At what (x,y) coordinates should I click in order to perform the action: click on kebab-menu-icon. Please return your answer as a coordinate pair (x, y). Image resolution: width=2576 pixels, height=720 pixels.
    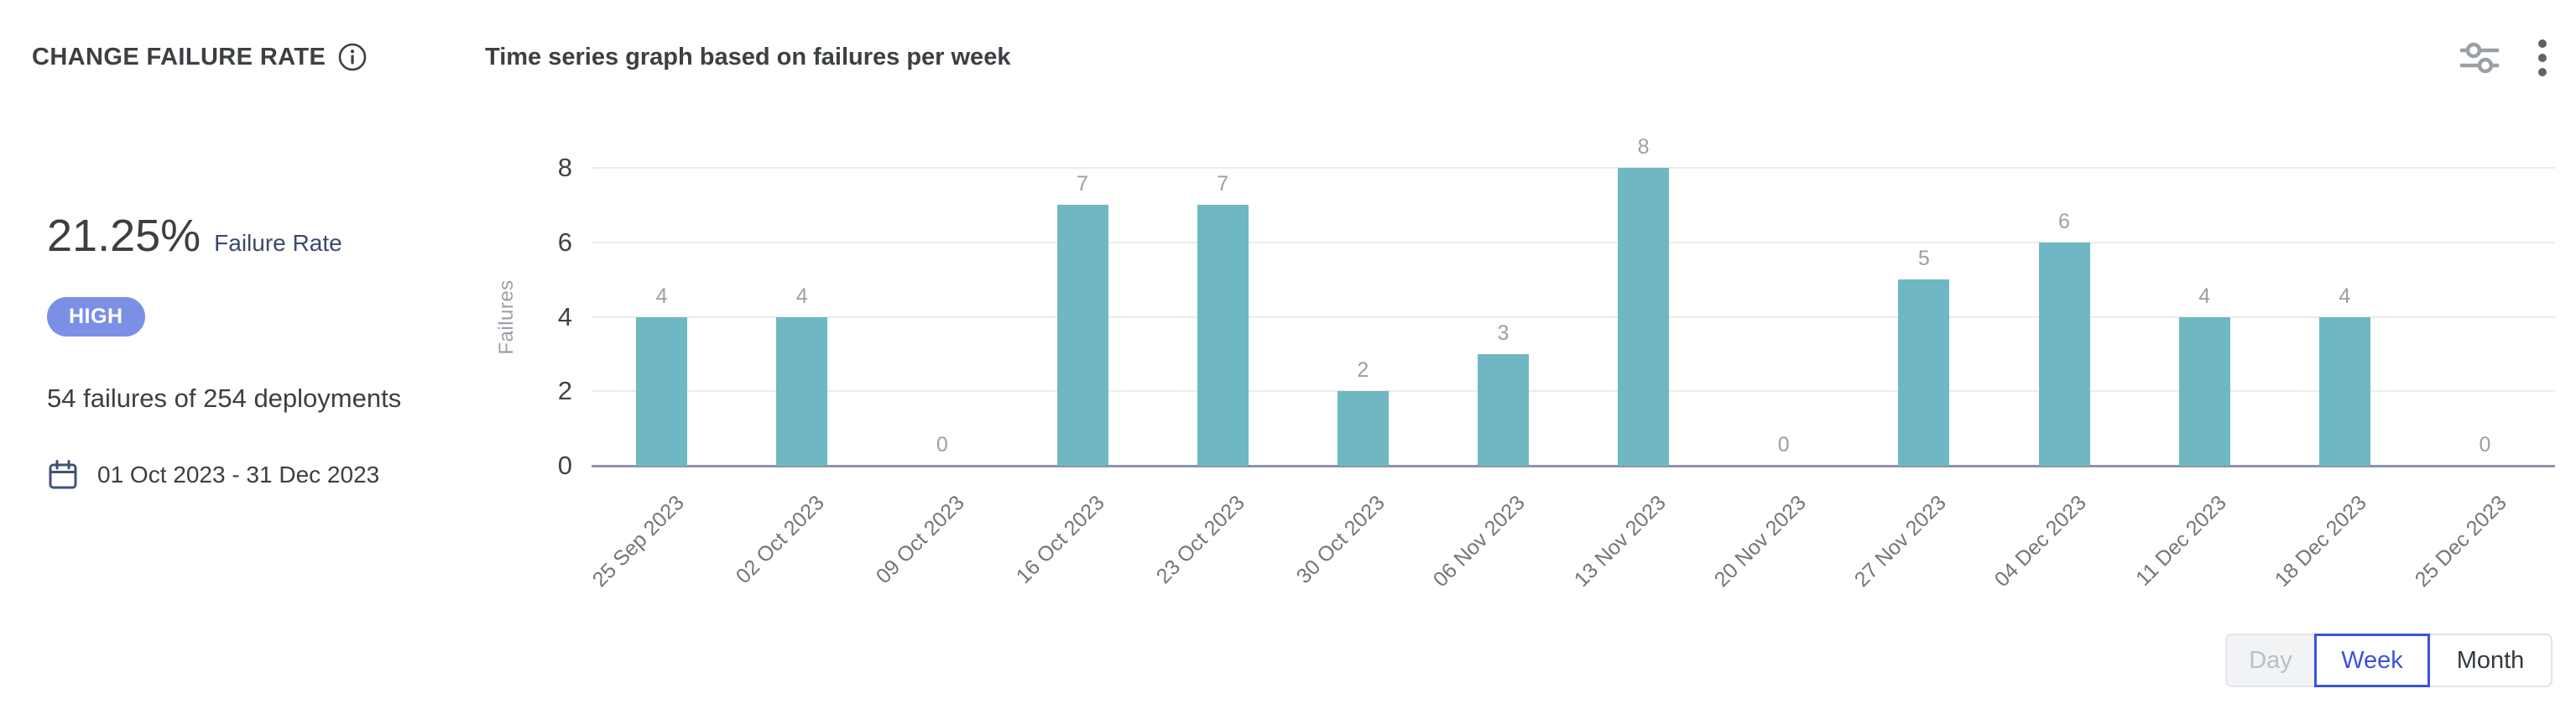
    Looking at the image, I should click on (2542, 58).